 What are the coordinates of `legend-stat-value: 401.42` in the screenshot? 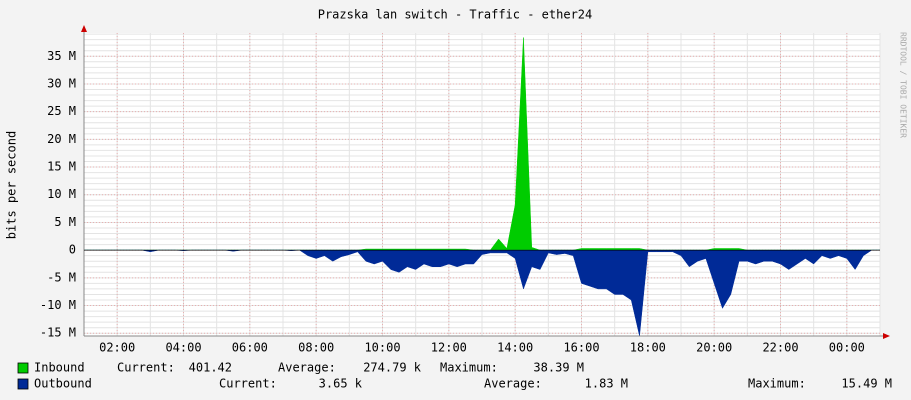 It's located at (210, 368).